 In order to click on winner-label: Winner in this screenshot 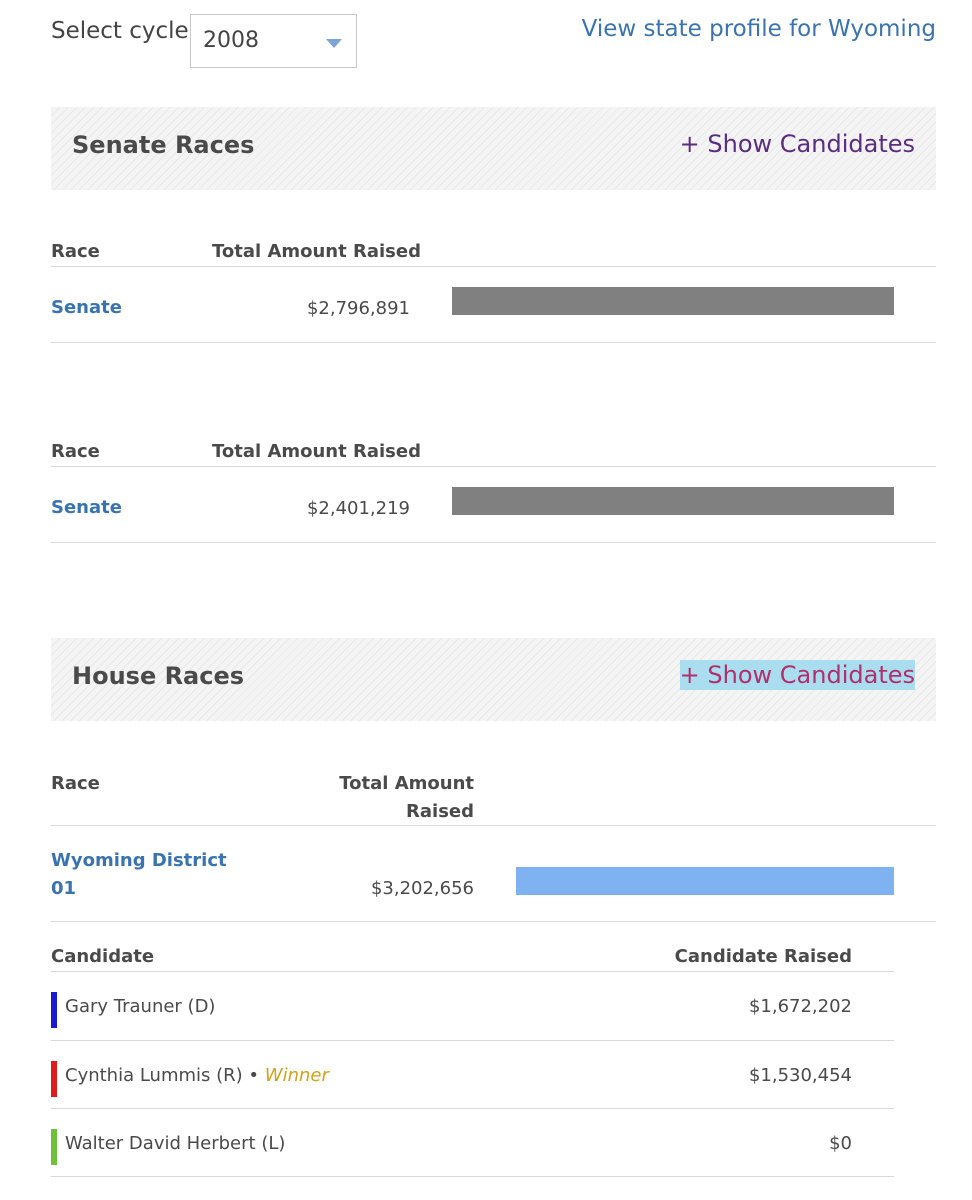, I will do `click(296, 1075)`.